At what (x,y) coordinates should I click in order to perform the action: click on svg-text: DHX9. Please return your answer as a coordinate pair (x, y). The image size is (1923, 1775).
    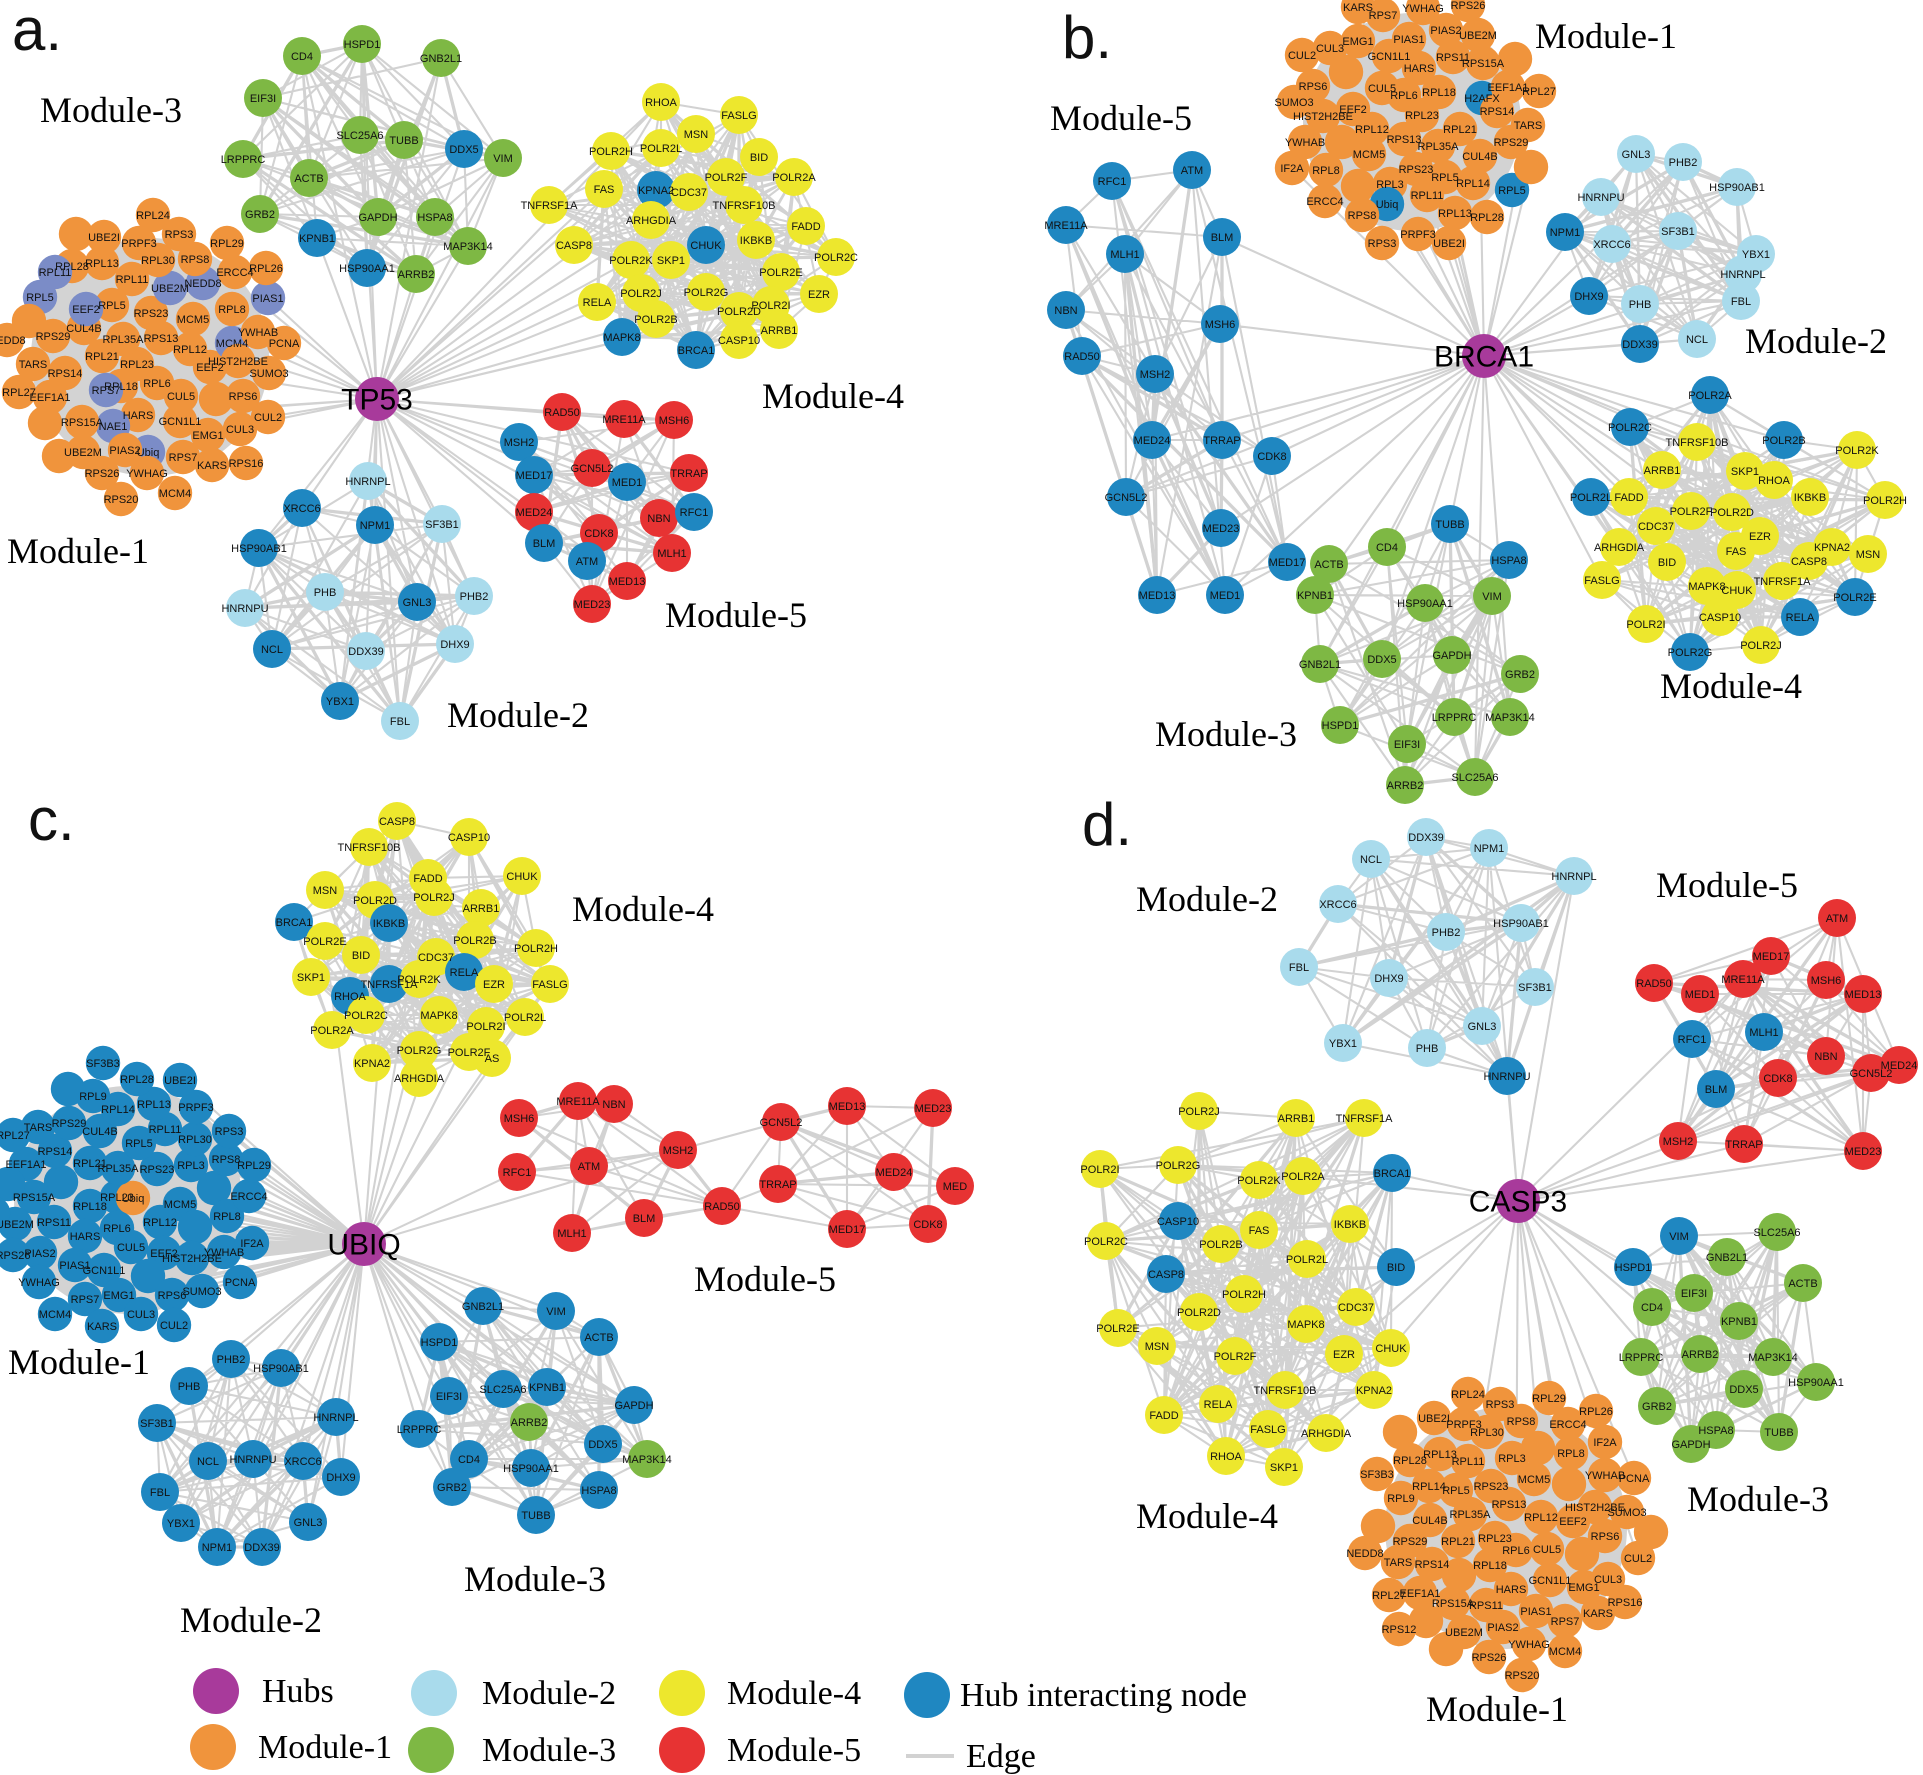
    Looking at the image, I should click on (1588, 297).